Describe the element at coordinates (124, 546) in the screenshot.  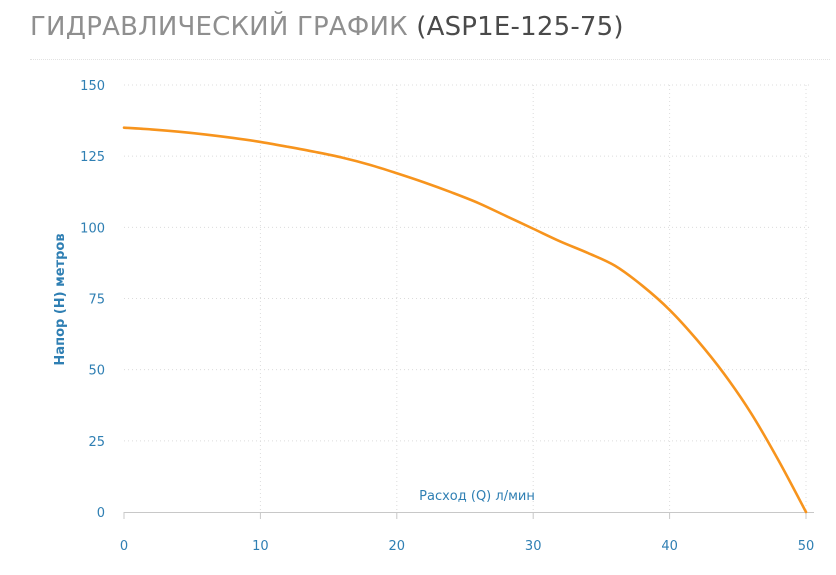
I see `x-tick-label: 0` at that location.